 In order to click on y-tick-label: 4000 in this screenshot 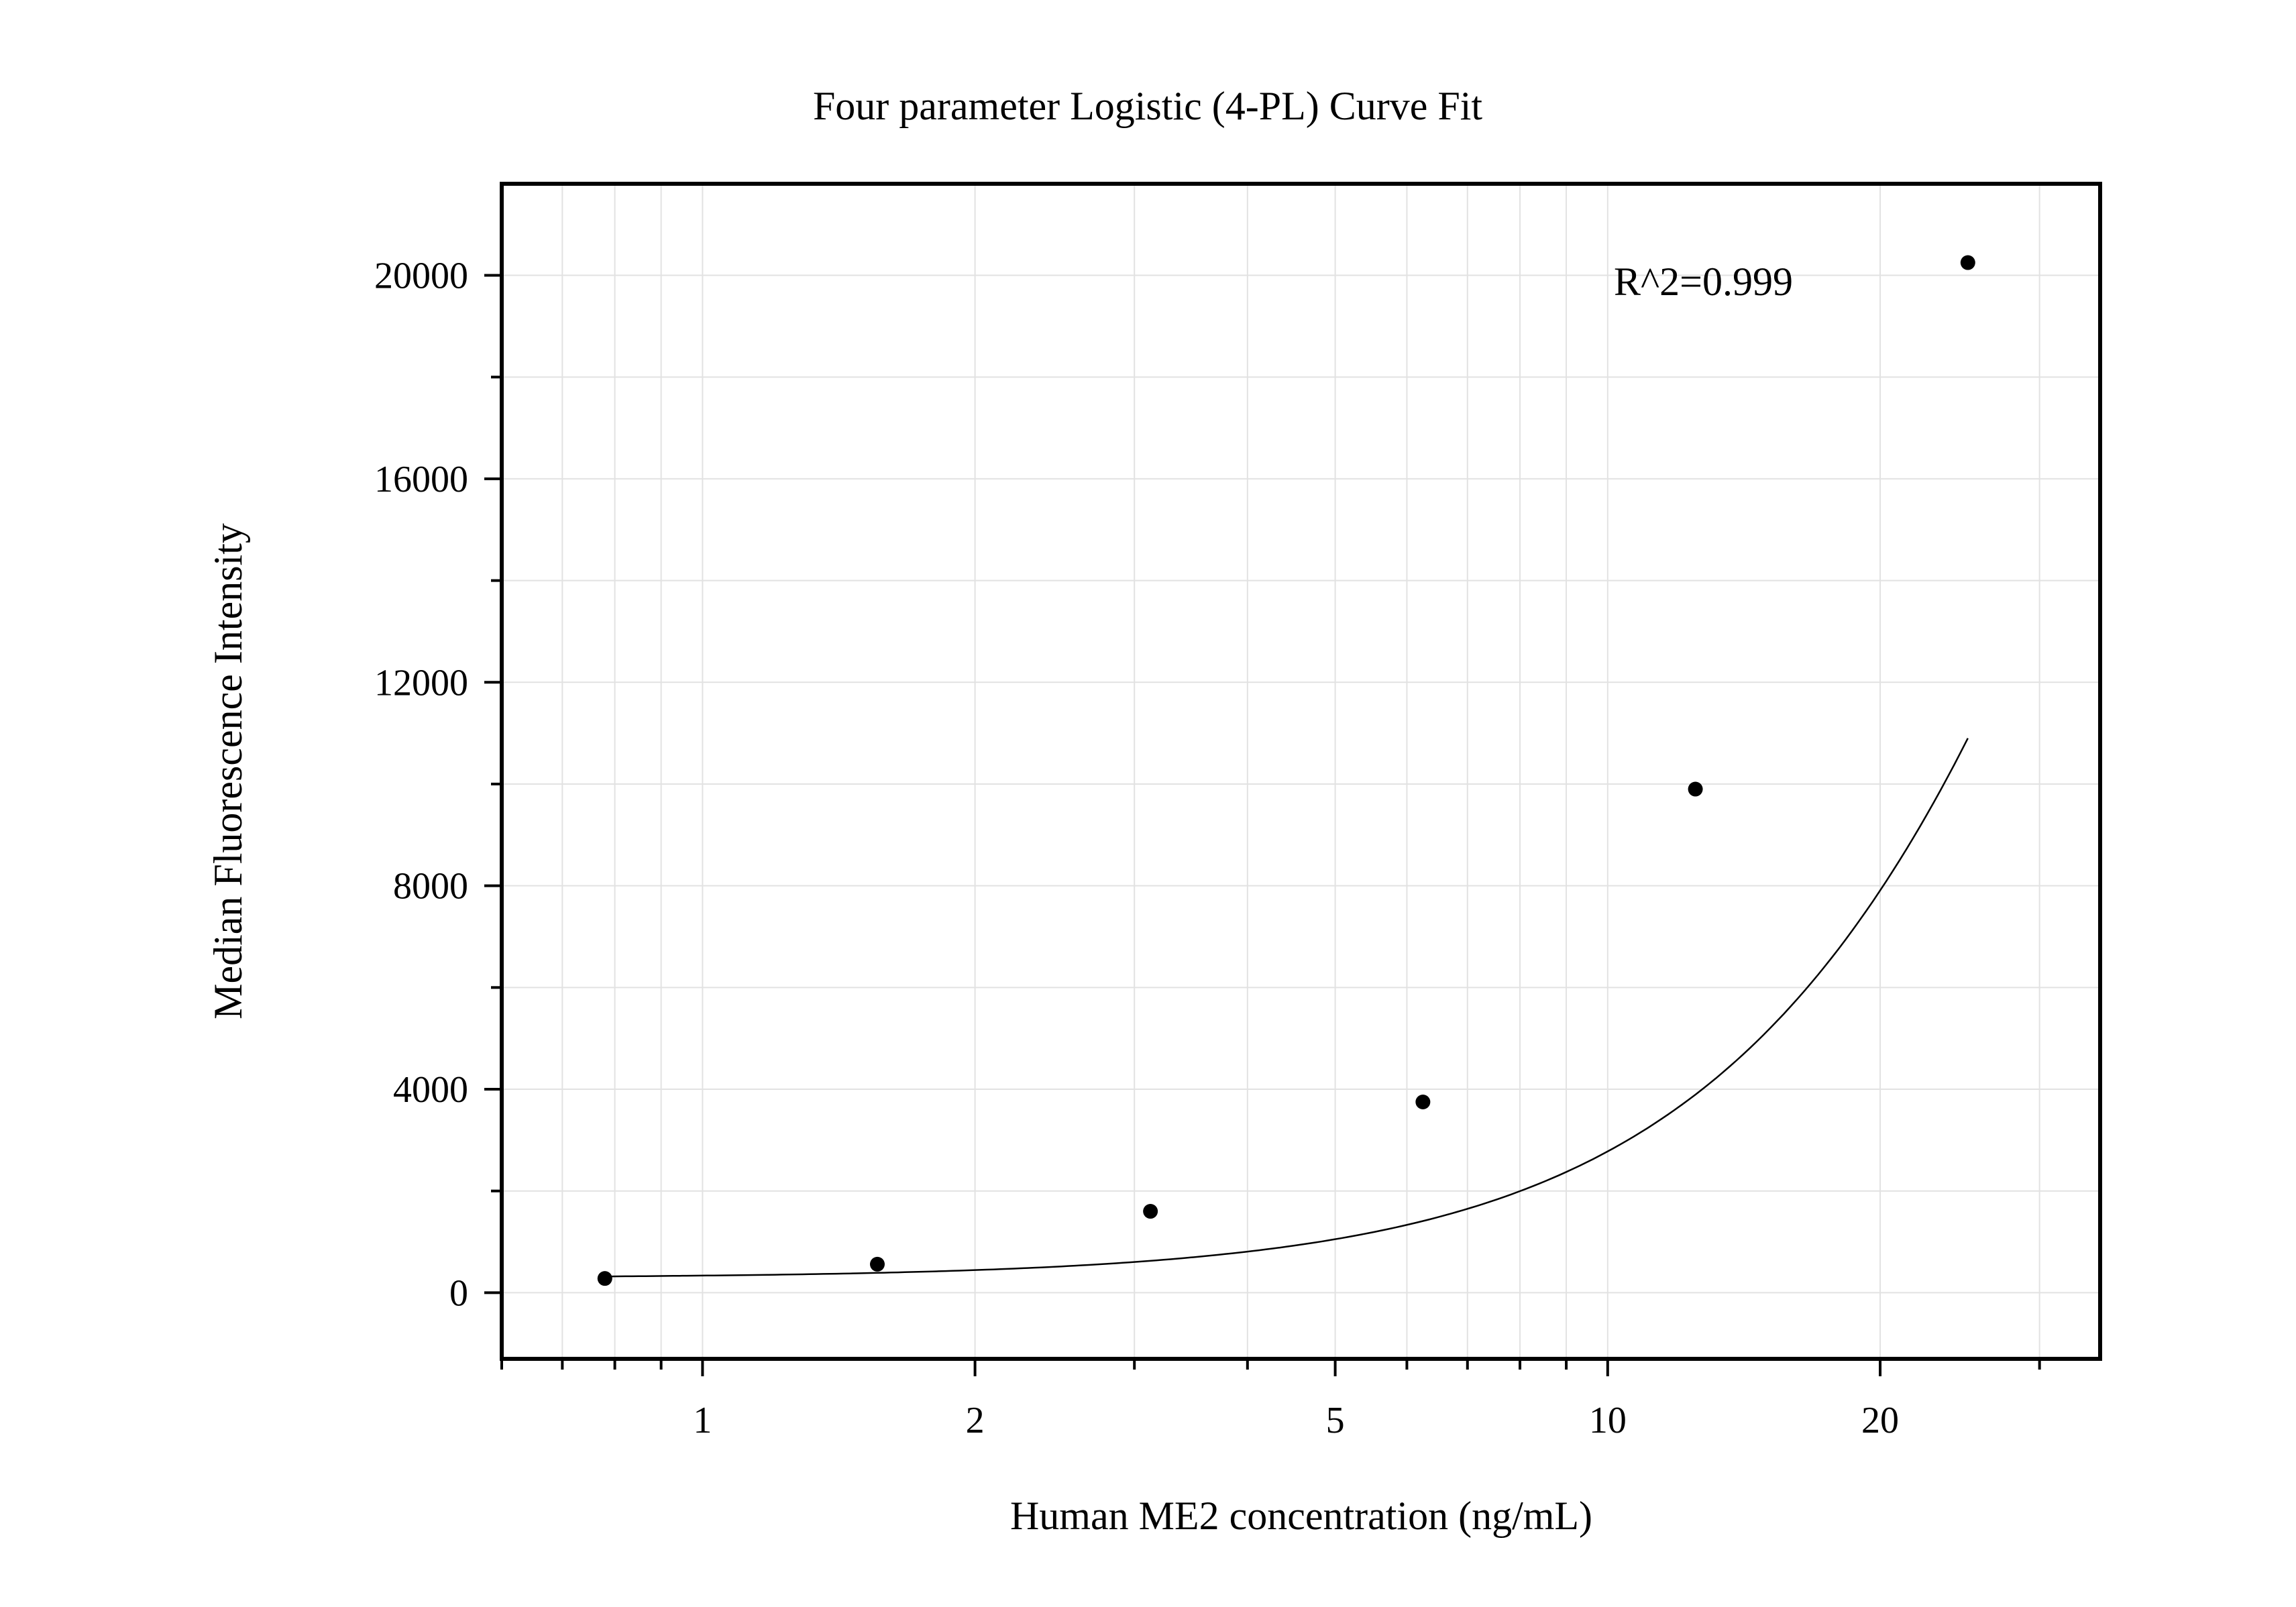, I will do `click(430, 1090)`.